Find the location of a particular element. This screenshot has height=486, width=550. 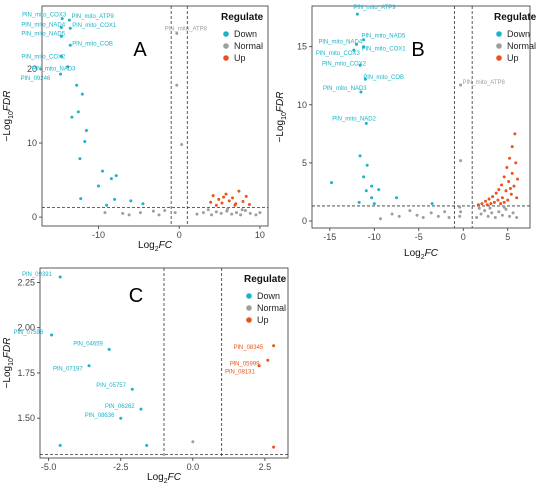

gene-label: PlN_mito_COX1 is located at coordinates (94, 26).